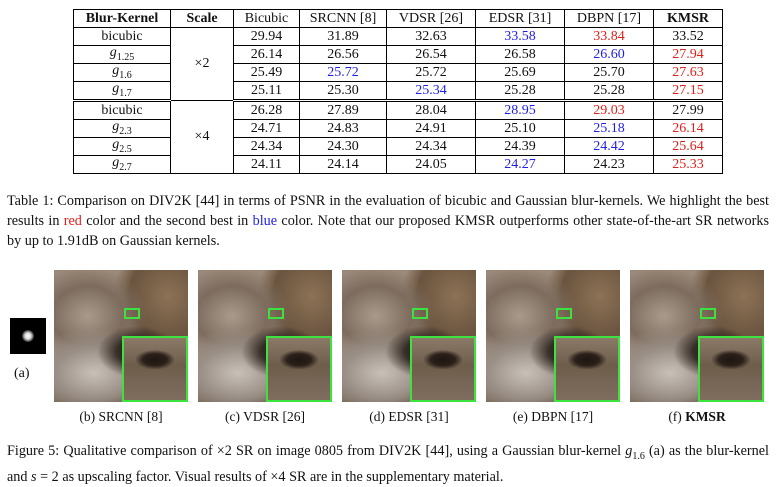  Describe the element at coordinates (418, 416) in the screenshot. I see `panel-label-method: EDSR [31]` at that location.